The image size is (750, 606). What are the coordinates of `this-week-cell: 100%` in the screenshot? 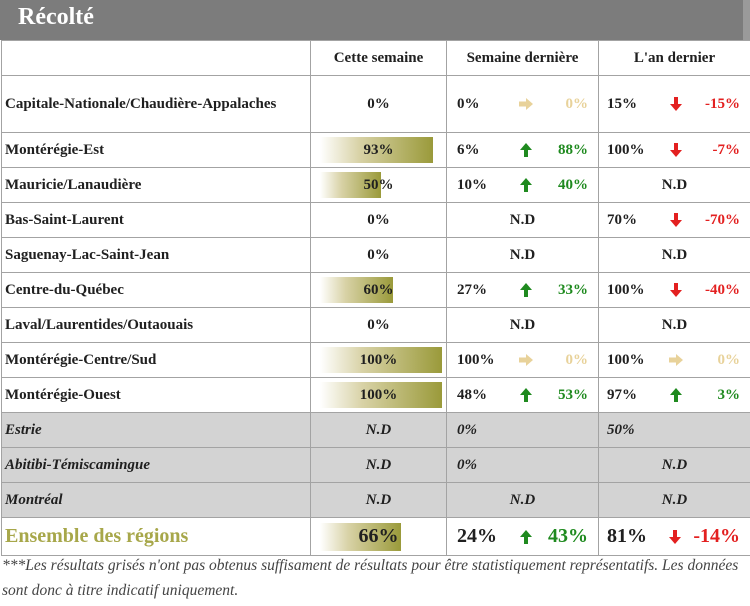 It's located at (378, 395).